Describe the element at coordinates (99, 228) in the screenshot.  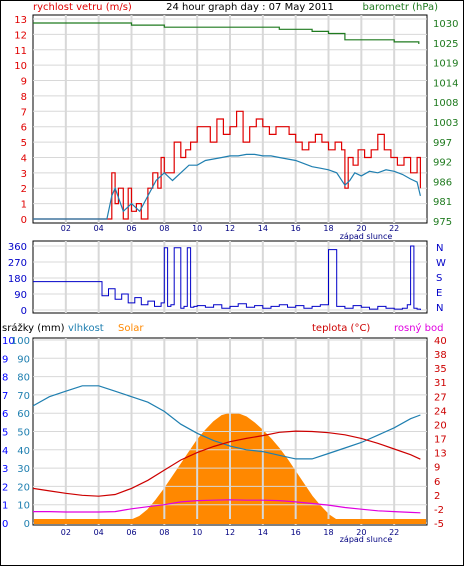
I see `x-tick-label: 04` at that location.